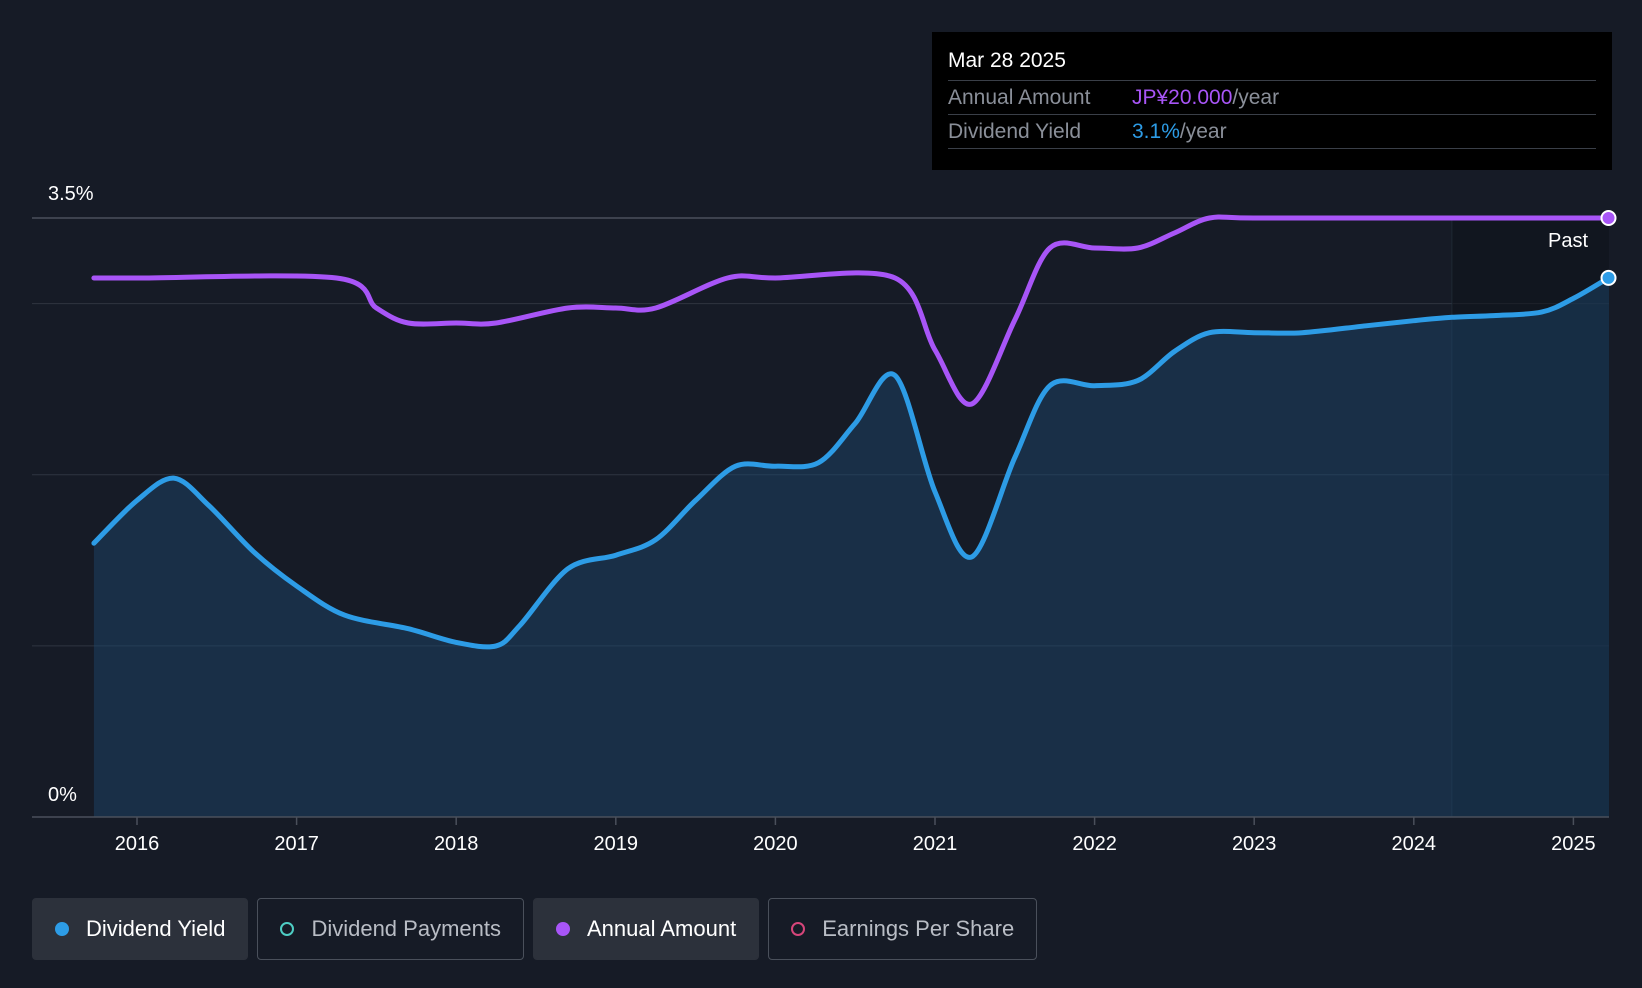  I want to click on dividend-yield-end-marker, so click(1608, 277).